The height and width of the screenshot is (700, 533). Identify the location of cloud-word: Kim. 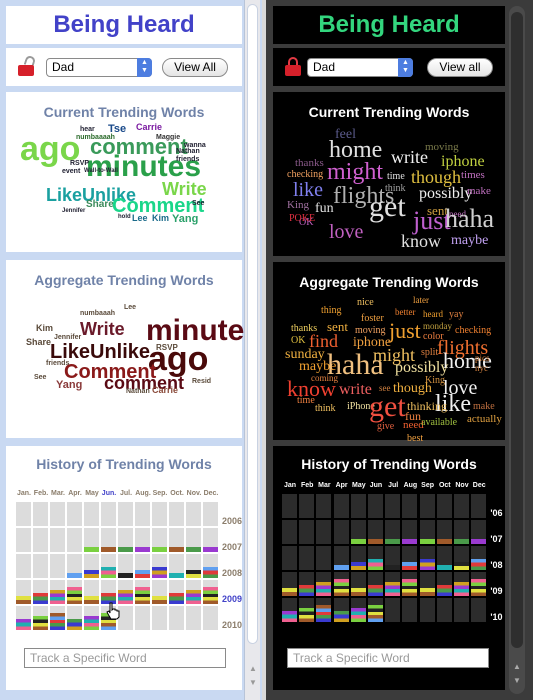
(45, 328).